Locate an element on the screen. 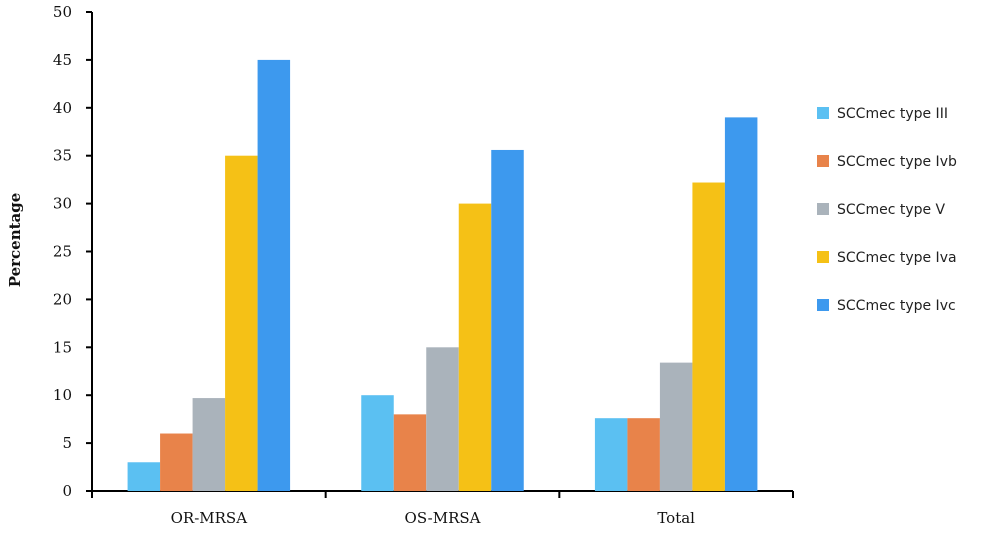  legend-label: SCCmec type Ivc is located at coordinates (896, 306).